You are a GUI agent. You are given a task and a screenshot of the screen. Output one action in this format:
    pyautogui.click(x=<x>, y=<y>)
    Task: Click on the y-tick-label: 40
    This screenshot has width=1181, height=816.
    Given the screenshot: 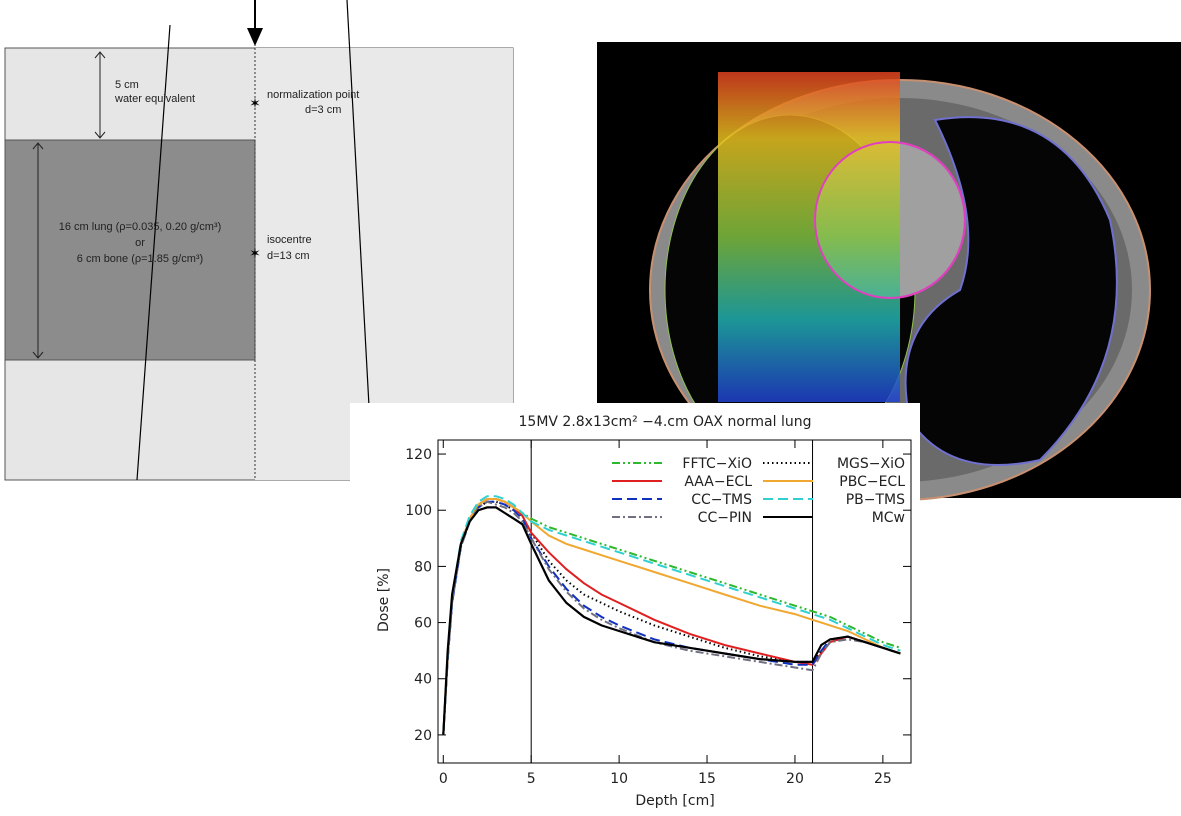 What is the action you would take?
    pyautogui.click(x=423, y=680)
    